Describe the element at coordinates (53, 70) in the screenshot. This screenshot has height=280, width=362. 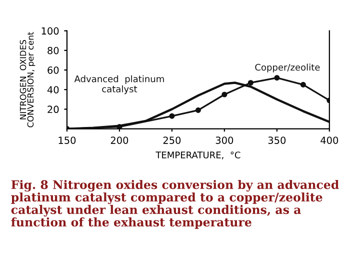
I see `y-tick-label: 60` at that location.